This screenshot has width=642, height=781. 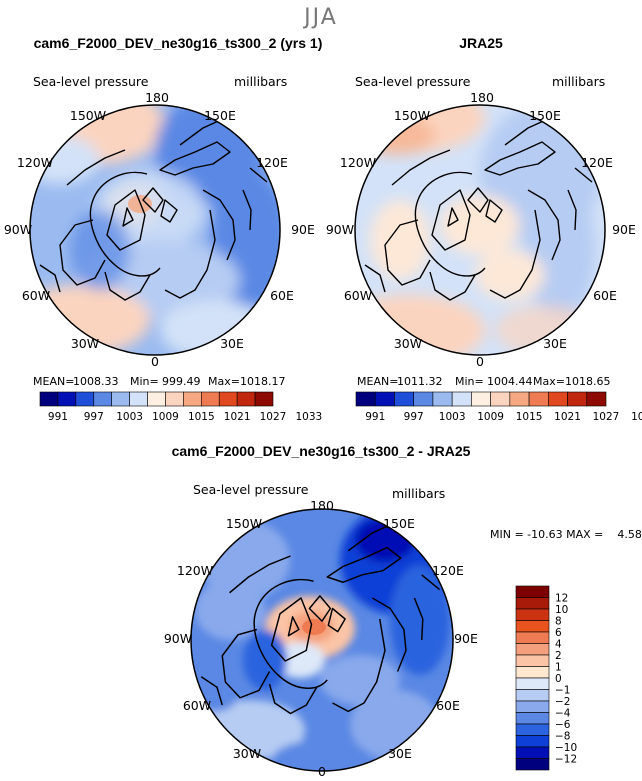 I want to click on max-value: 1018.65, so click(x=588, y=381).